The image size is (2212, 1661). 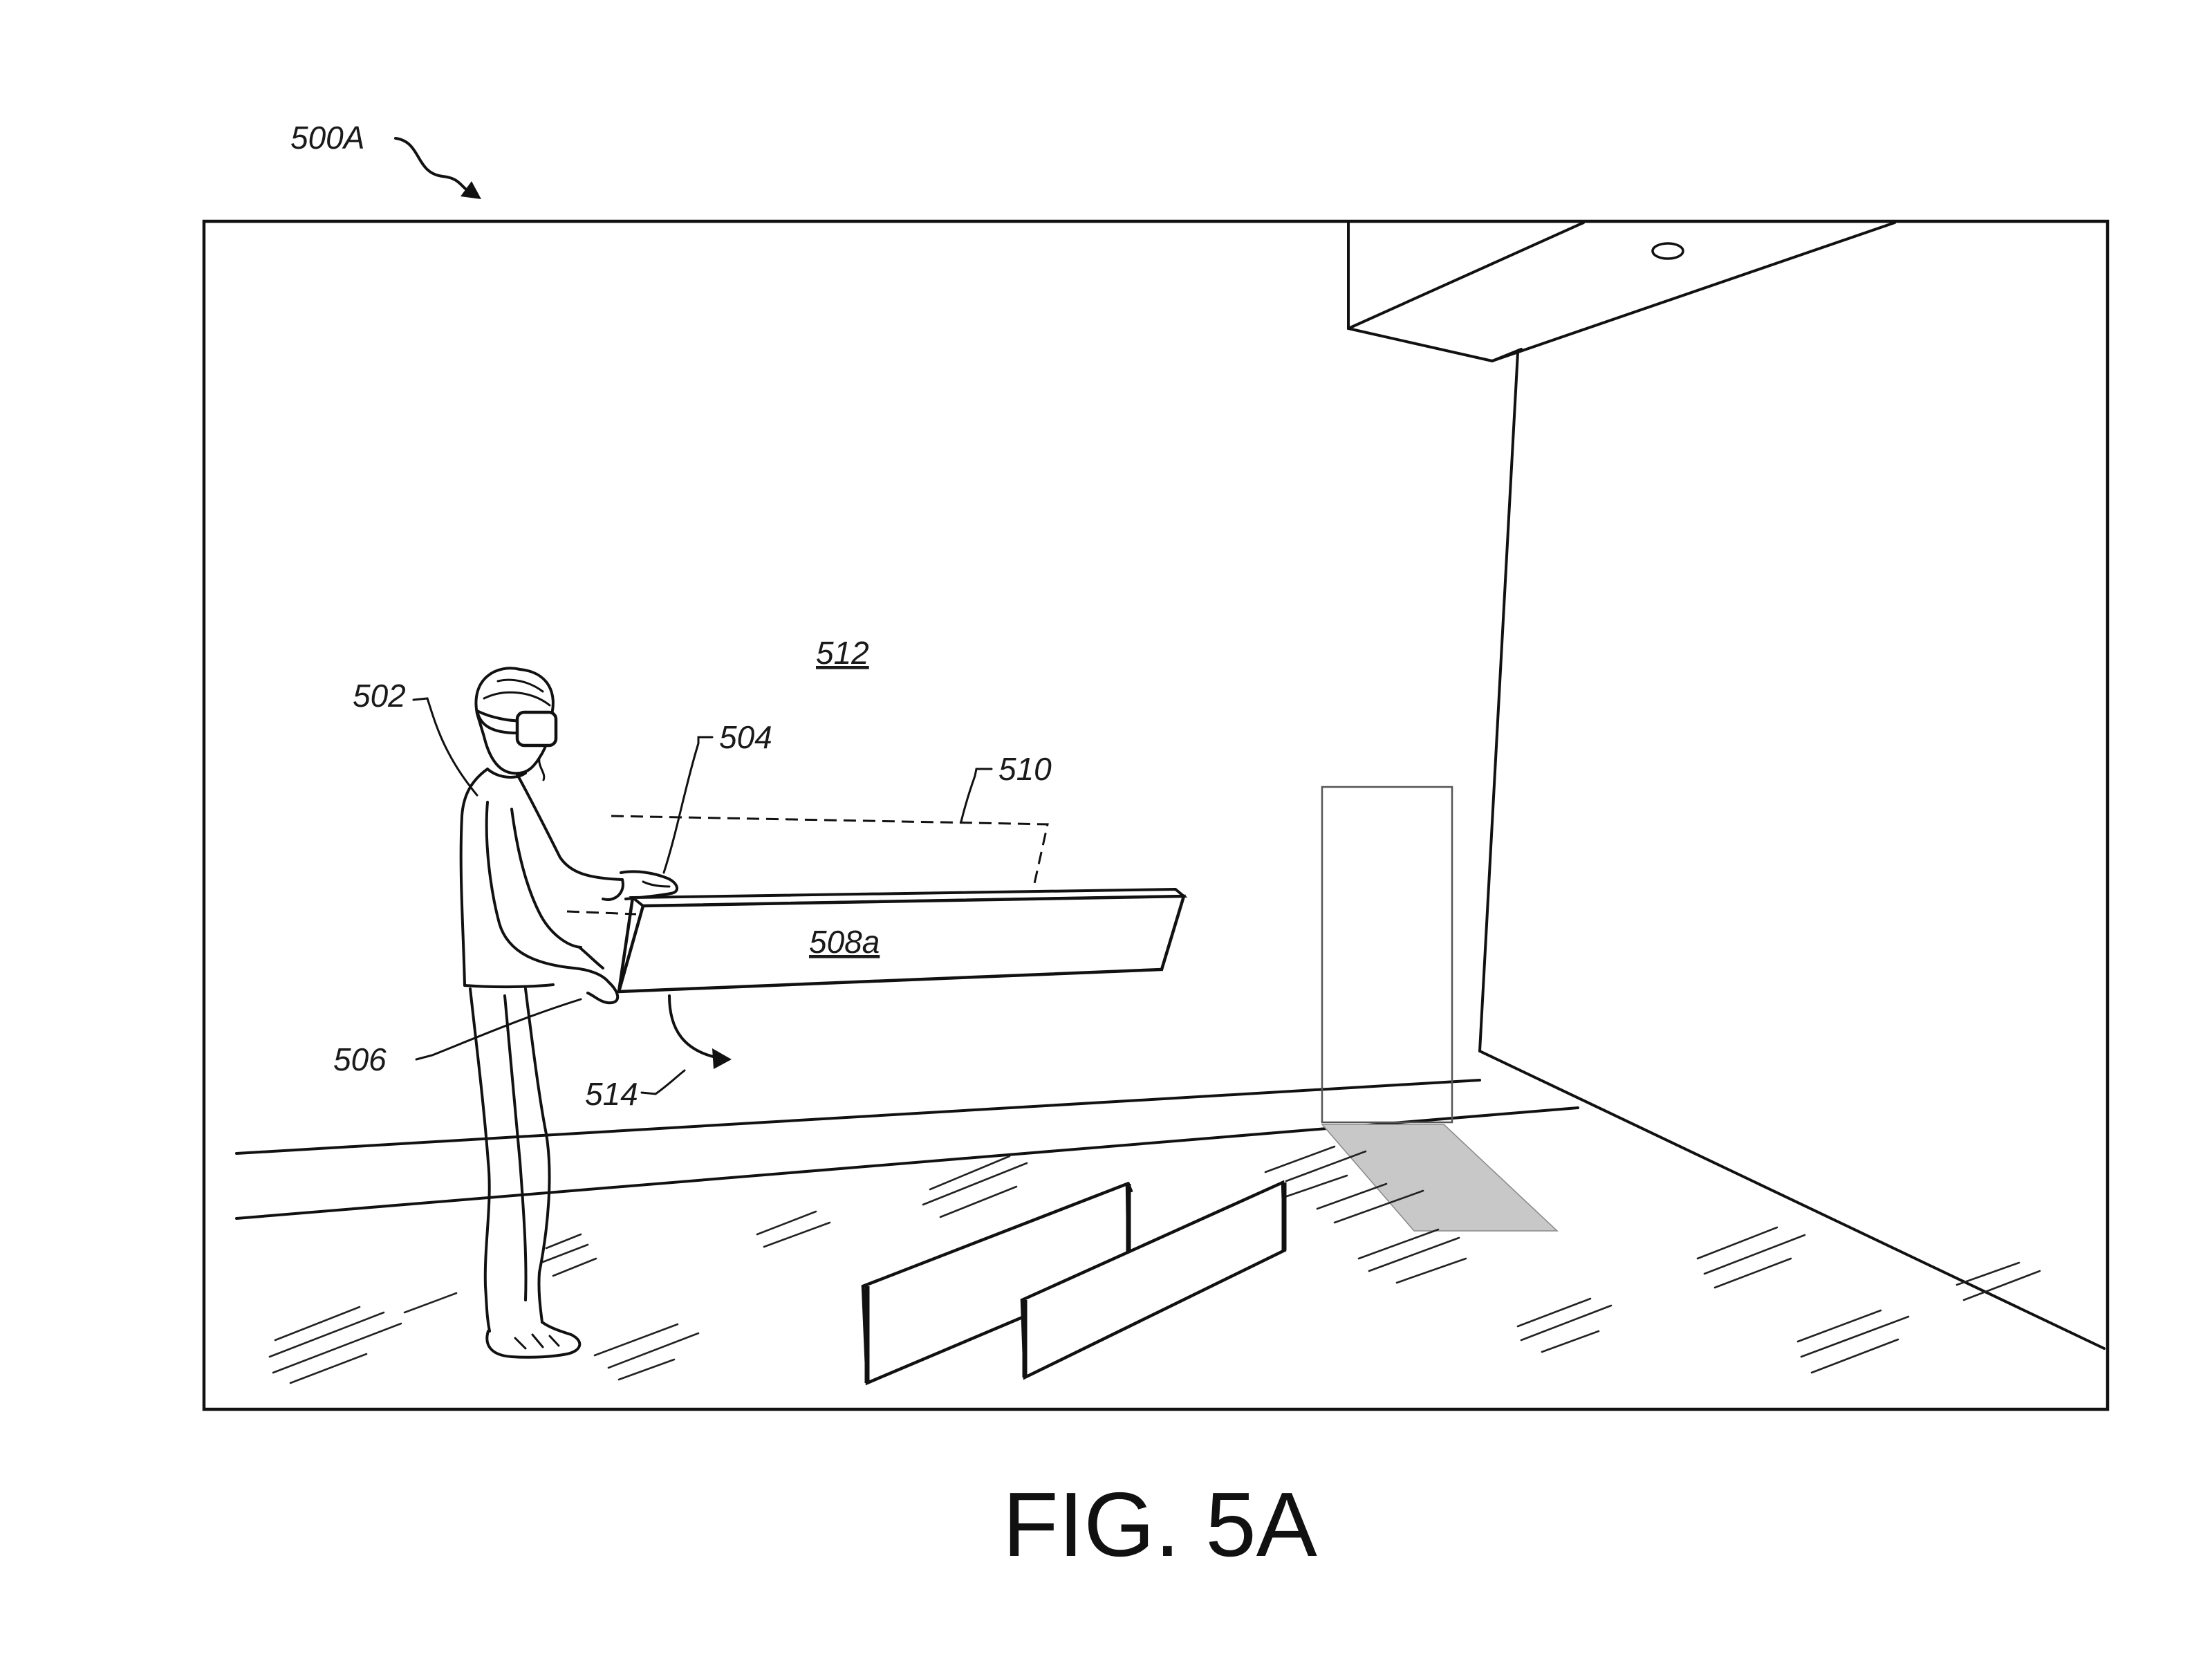 I want to click on figure-caption: FIG. 5A, so click(x=1160, y=1524).